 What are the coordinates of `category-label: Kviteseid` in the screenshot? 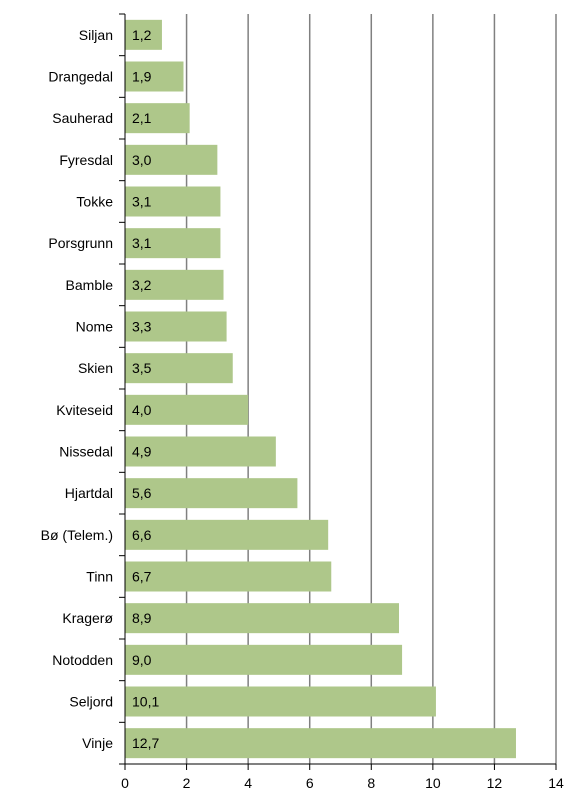 It's located at (84, 410).